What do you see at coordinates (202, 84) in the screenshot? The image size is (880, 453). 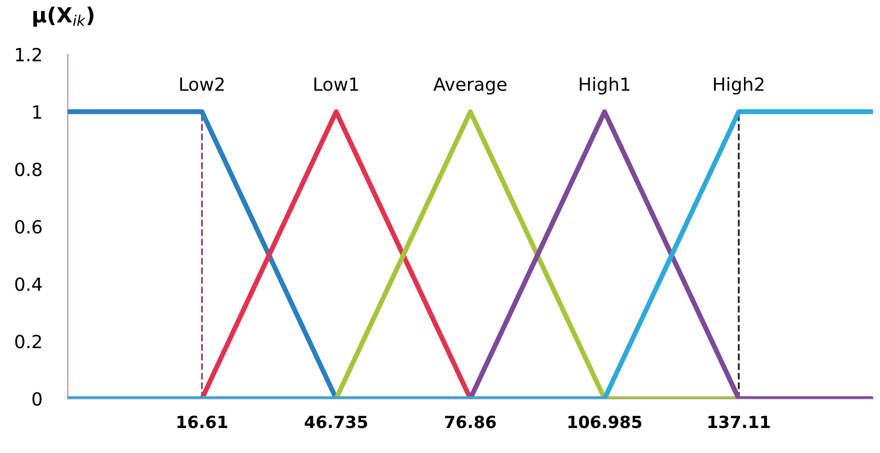 I see `series-label: Low2` at bounding box center [202, 84].